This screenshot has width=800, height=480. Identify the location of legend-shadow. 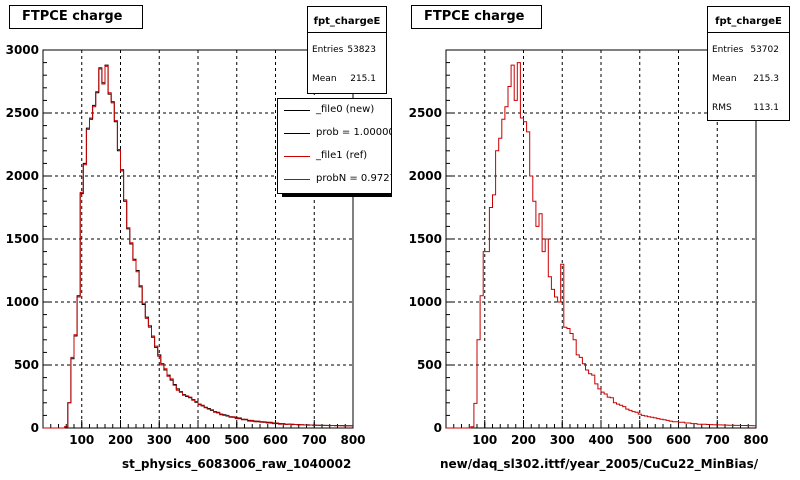
(337, 195).